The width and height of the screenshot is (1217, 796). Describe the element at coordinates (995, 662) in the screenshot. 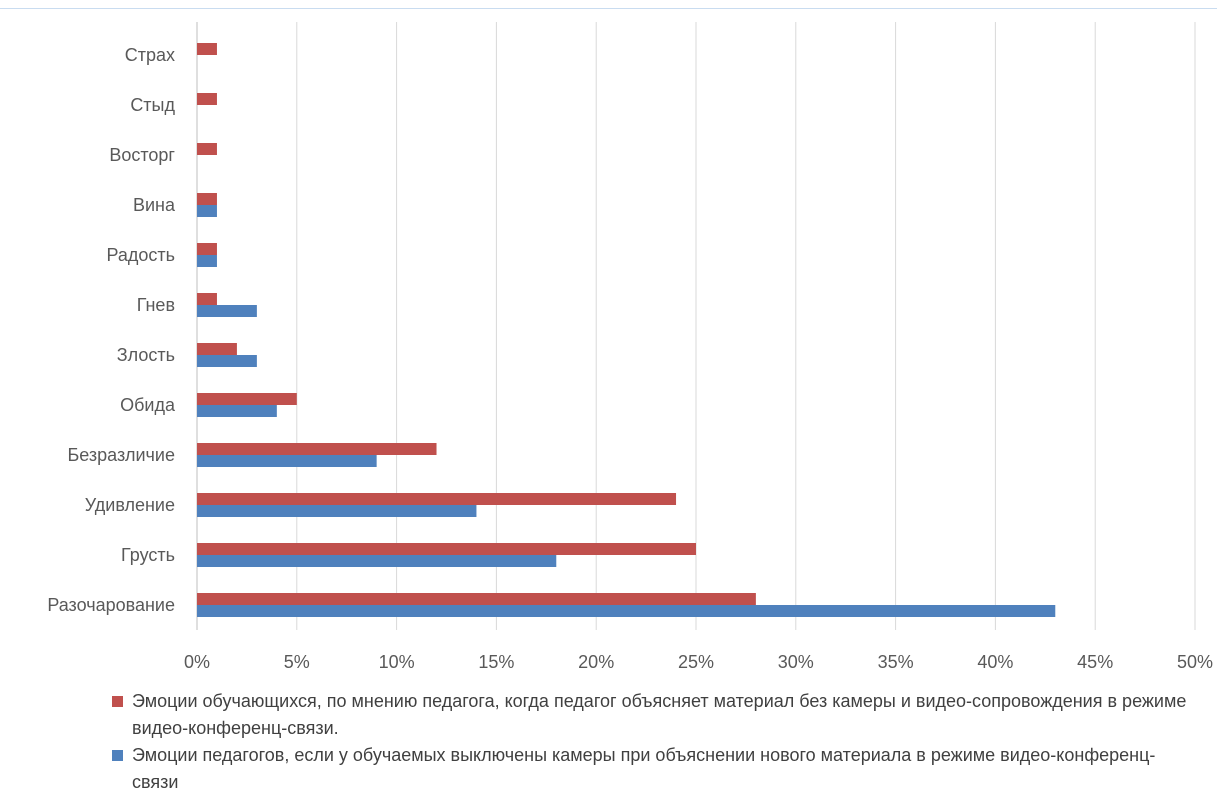

I see `x-tick-label: 40%` at that location.